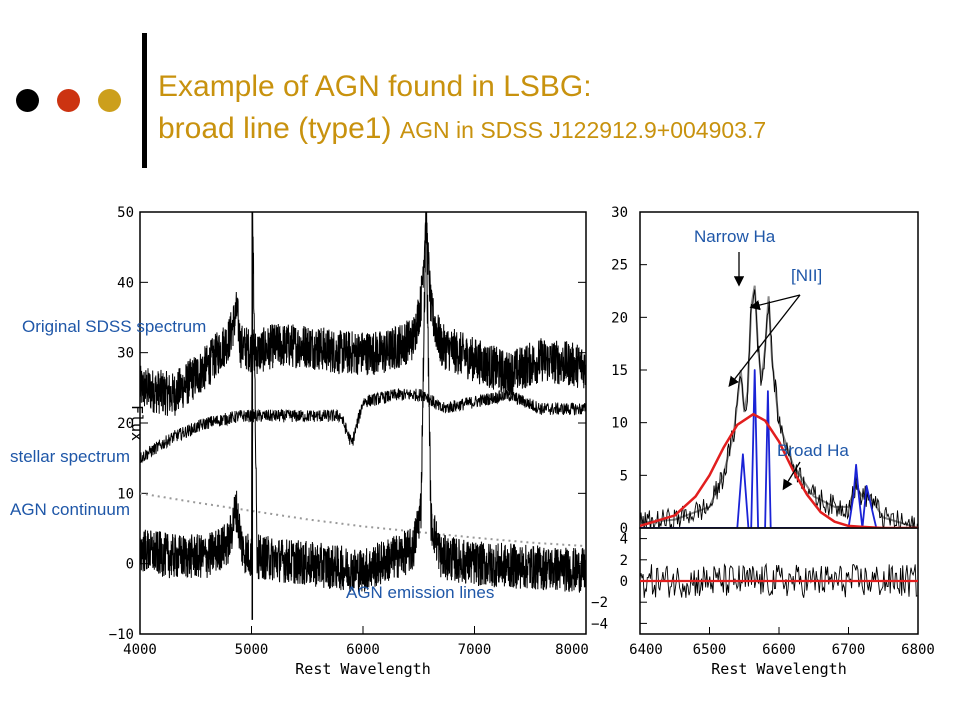 Image resolution: width=960 pixels, height=720 pixels. Describe the element at coordinates (710, 650) in the screenshot. I see `right-xtick-label: 6500` at that location.